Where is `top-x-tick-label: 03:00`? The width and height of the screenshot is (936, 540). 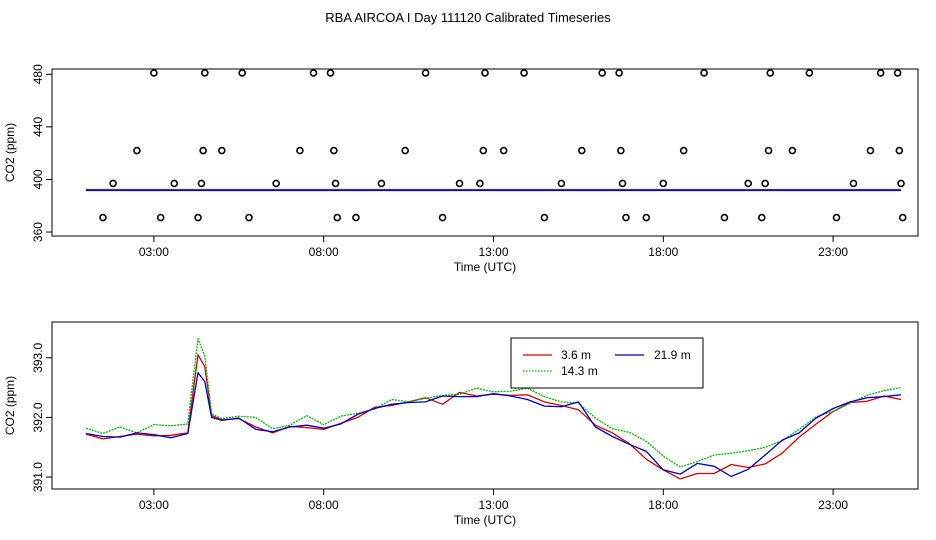
top-x-tick-label: 03:00 is located at coordinates (154, 252).